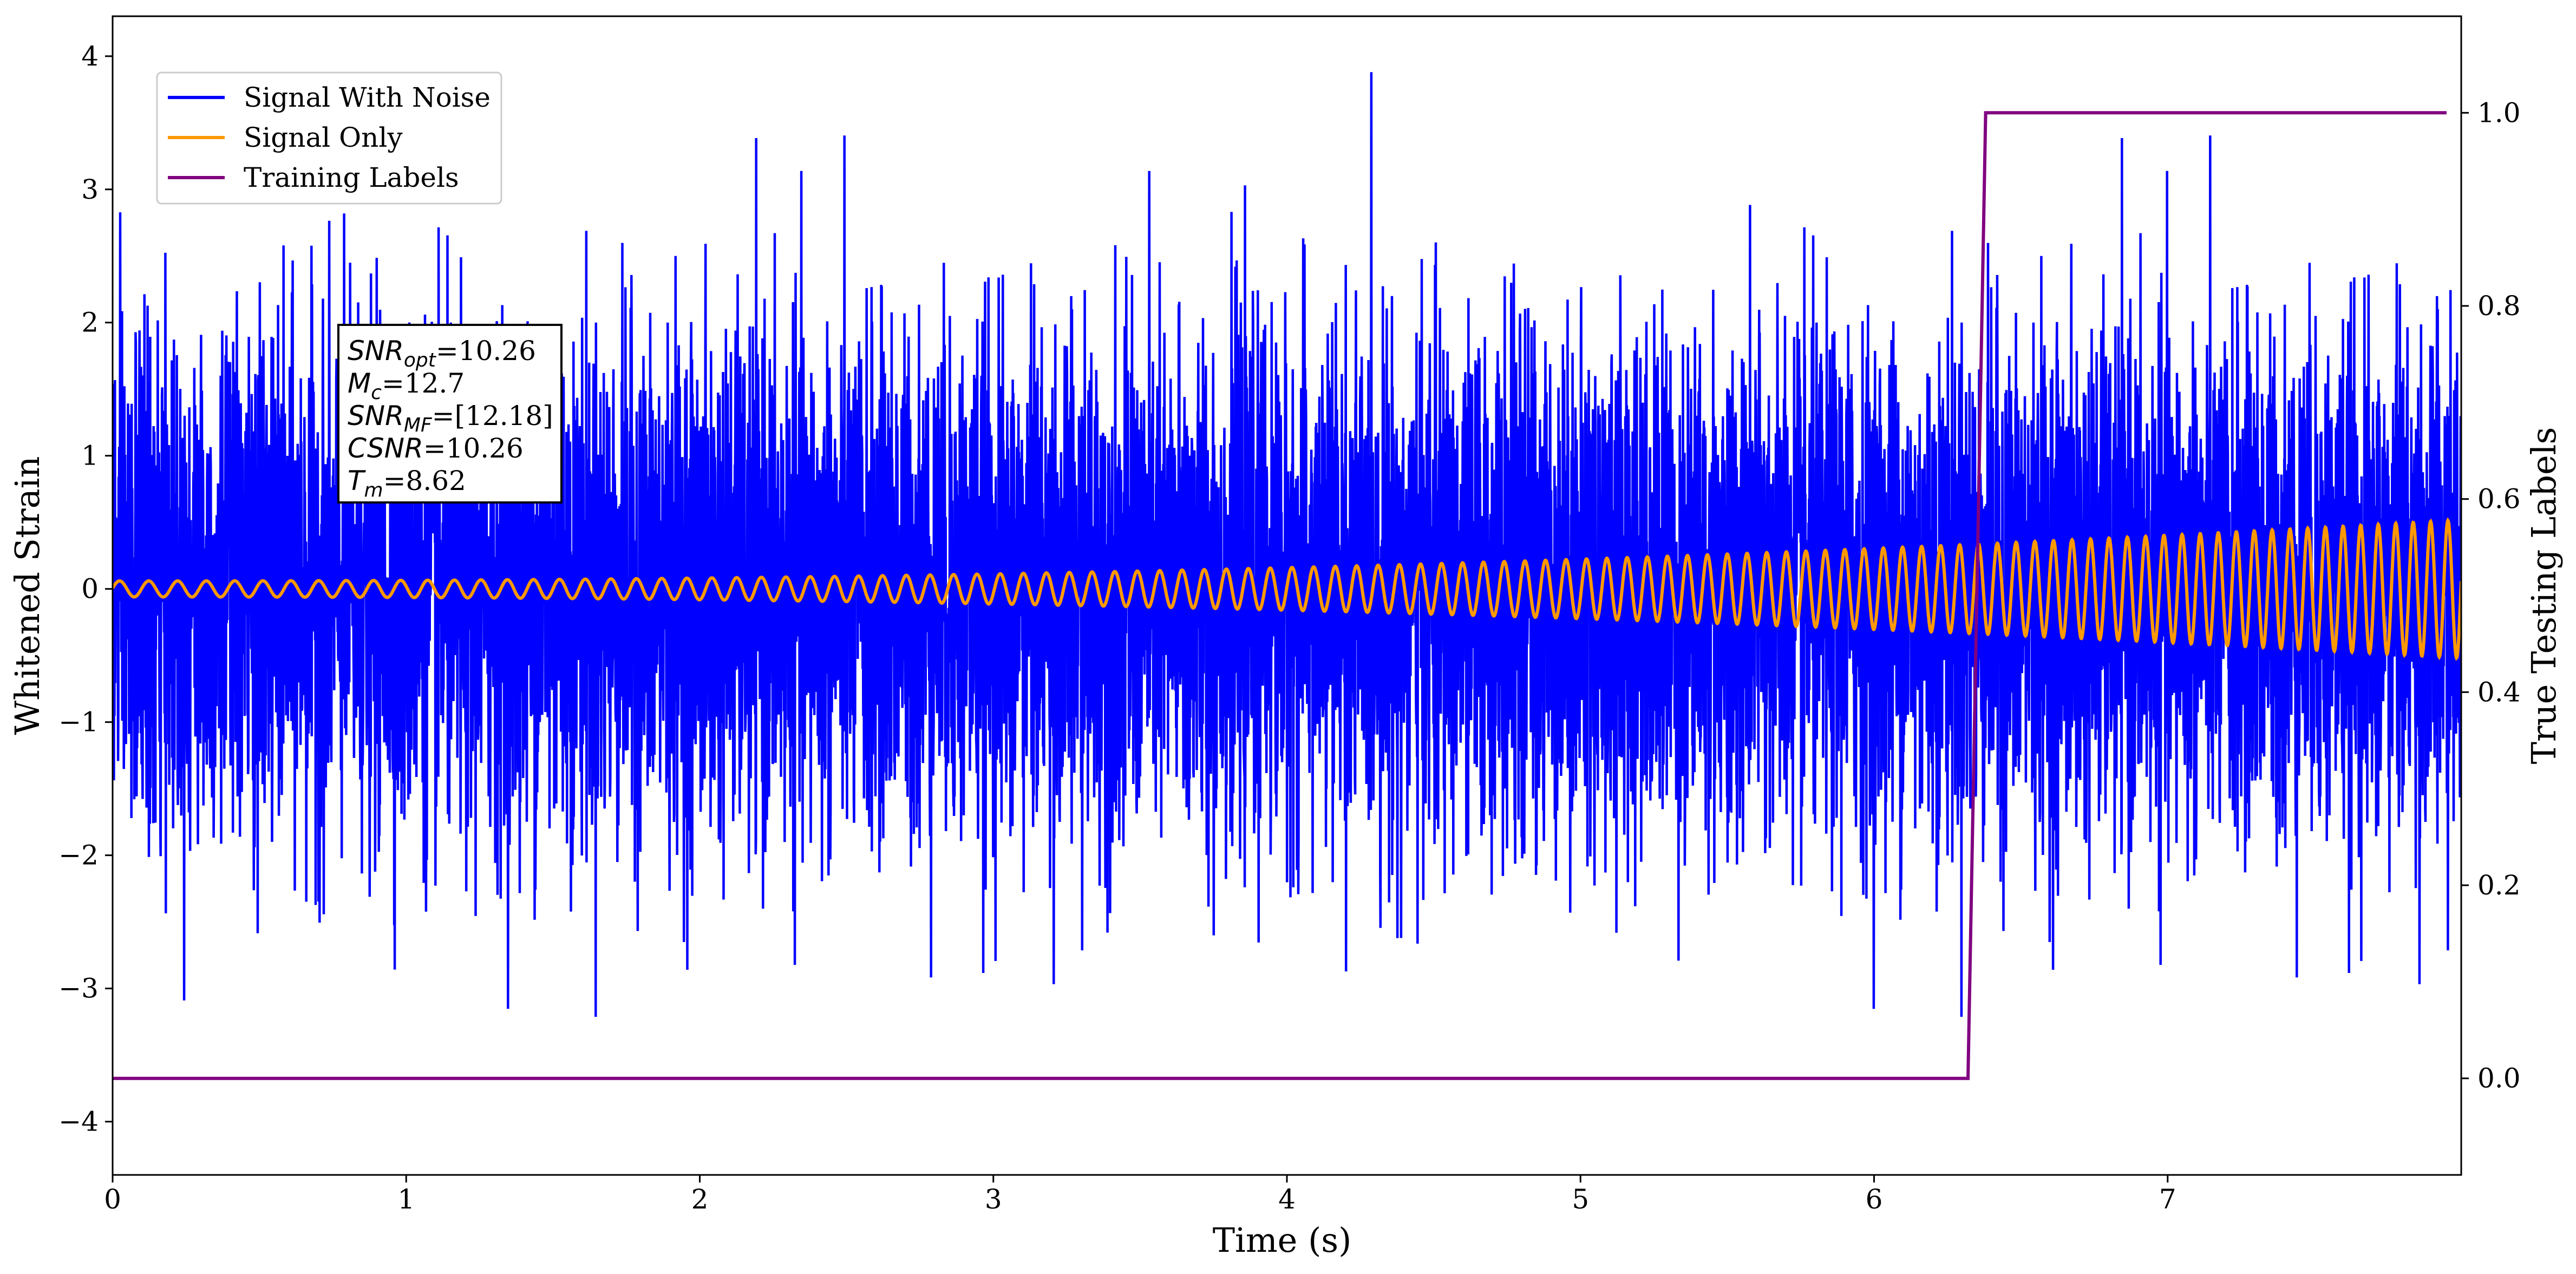  I want to click on y-tick-label: −1, so click(78, 722).